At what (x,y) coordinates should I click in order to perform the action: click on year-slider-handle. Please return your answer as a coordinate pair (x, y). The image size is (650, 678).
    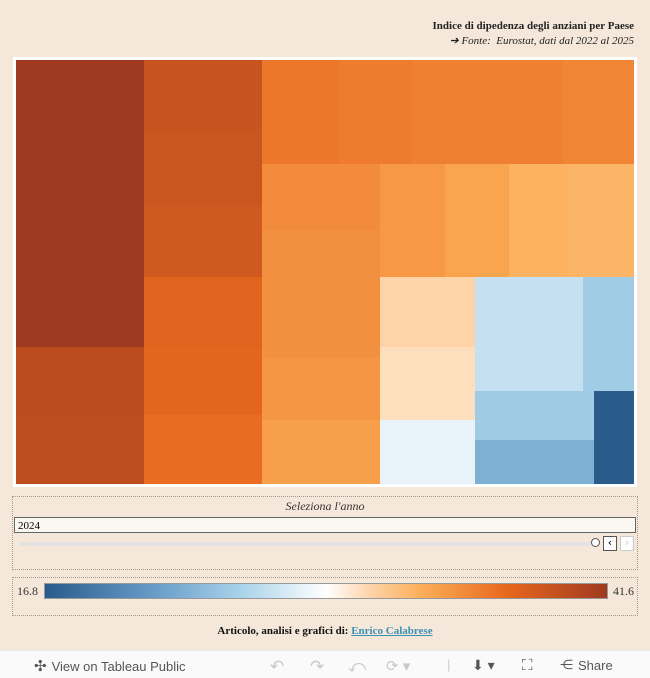
    Looking at the image, I should click on (595, 542).